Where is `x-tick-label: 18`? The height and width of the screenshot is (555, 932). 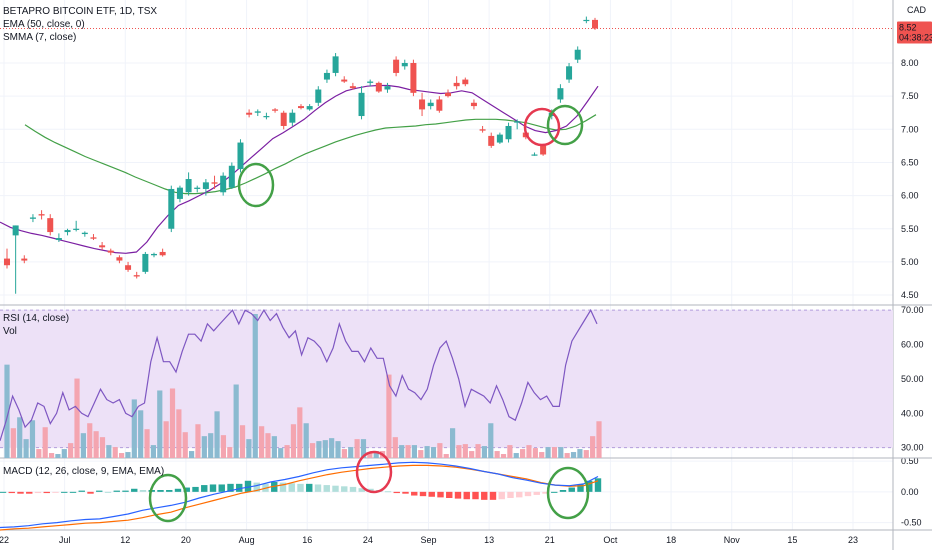
x-tick-label: 18 is located at coordinates (671, 540).